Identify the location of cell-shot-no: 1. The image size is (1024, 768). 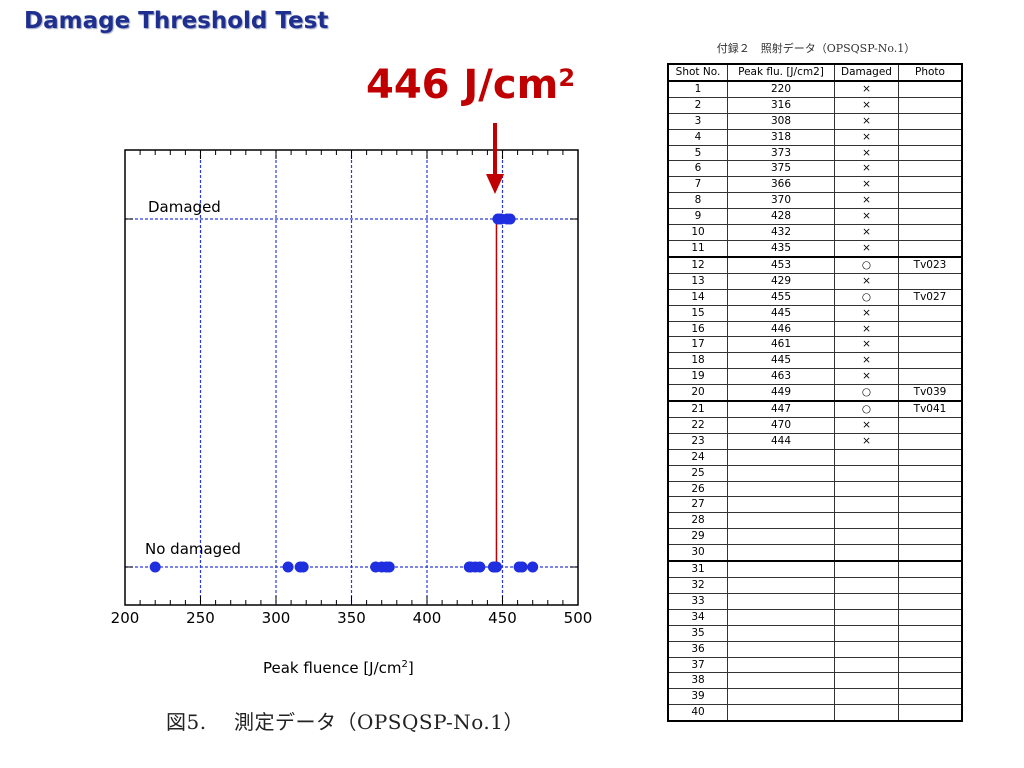
(697, 89).